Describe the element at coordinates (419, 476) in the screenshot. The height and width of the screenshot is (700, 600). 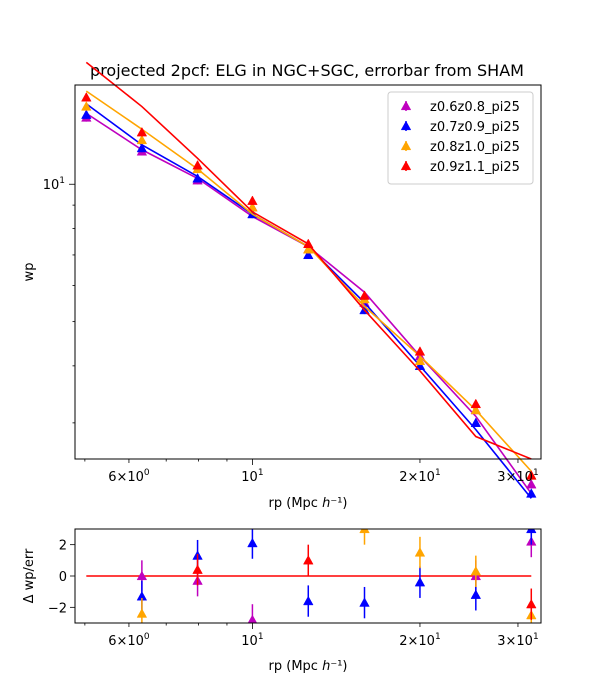
I see `x-tick-label: 2×10¹` at that location.